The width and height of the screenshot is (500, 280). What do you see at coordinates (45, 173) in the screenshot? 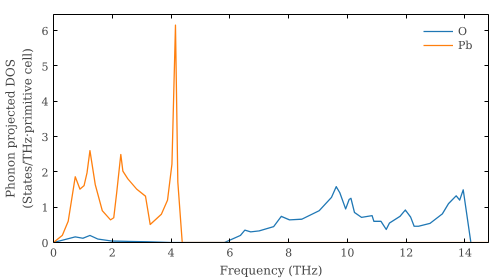
I see `y-tick-label: 2` at bounding box center [45, 173].